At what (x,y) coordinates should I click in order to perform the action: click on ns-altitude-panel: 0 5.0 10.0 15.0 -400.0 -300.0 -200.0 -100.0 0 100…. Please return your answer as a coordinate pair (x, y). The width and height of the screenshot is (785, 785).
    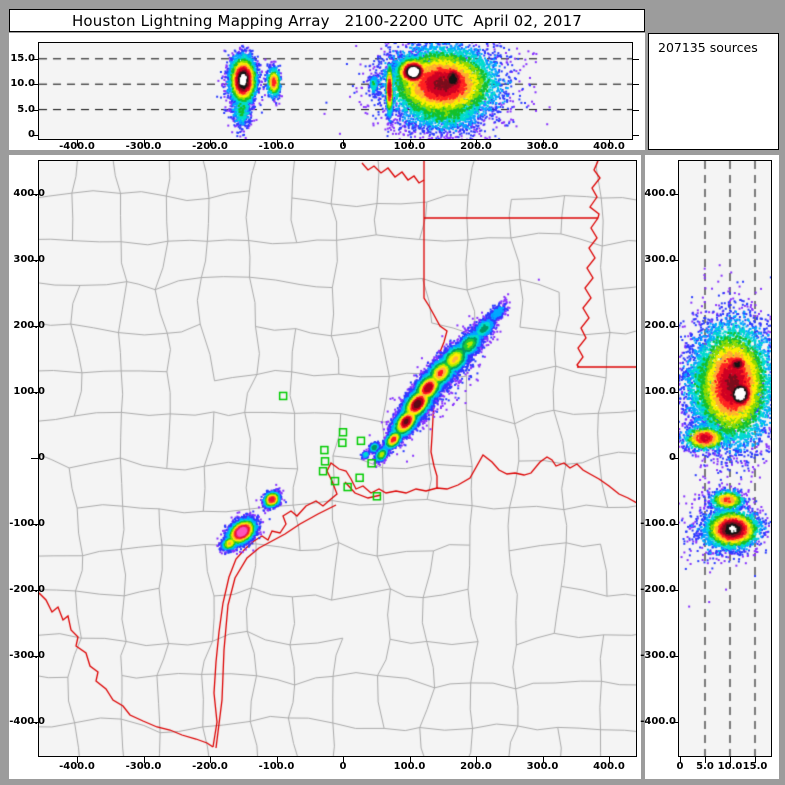
    Looking at the image, I should click on (709, 467).